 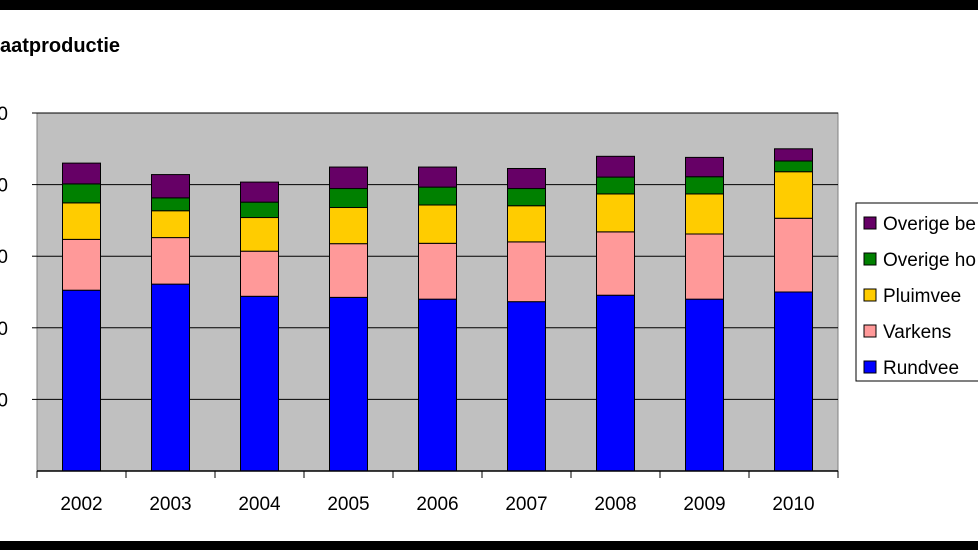 What do you see at coordinates (170, 504) in the screenshot?
I see `x-tick-label: 2003` at bounding box center [170, 504].